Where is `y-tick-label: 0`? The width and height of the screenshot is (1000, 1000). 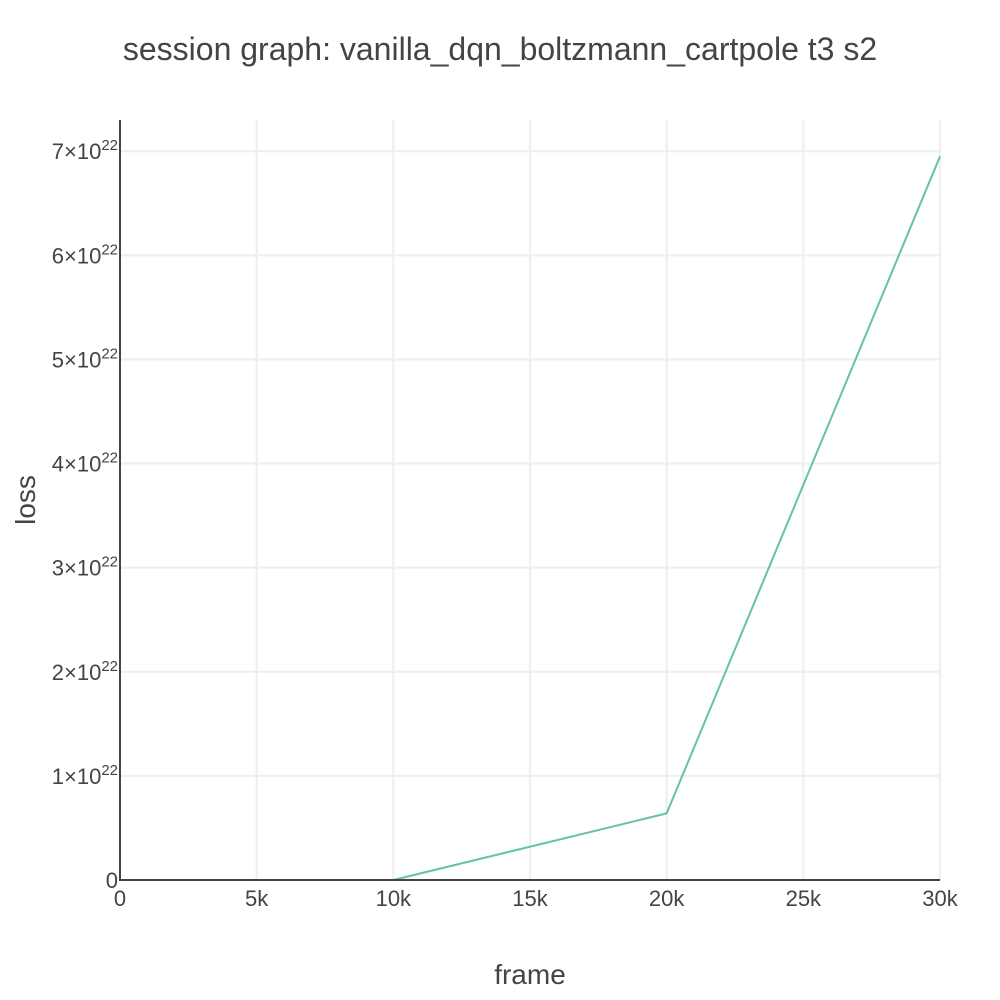 y-tick-label: 0 is located at coordinates (112, 880).